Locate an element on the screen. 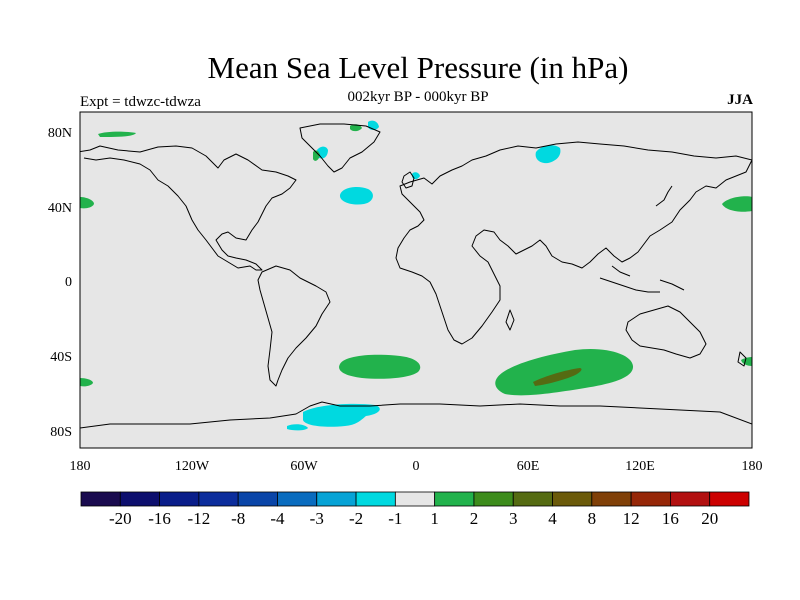  greenland-coast is located at coordinates (340, 148).